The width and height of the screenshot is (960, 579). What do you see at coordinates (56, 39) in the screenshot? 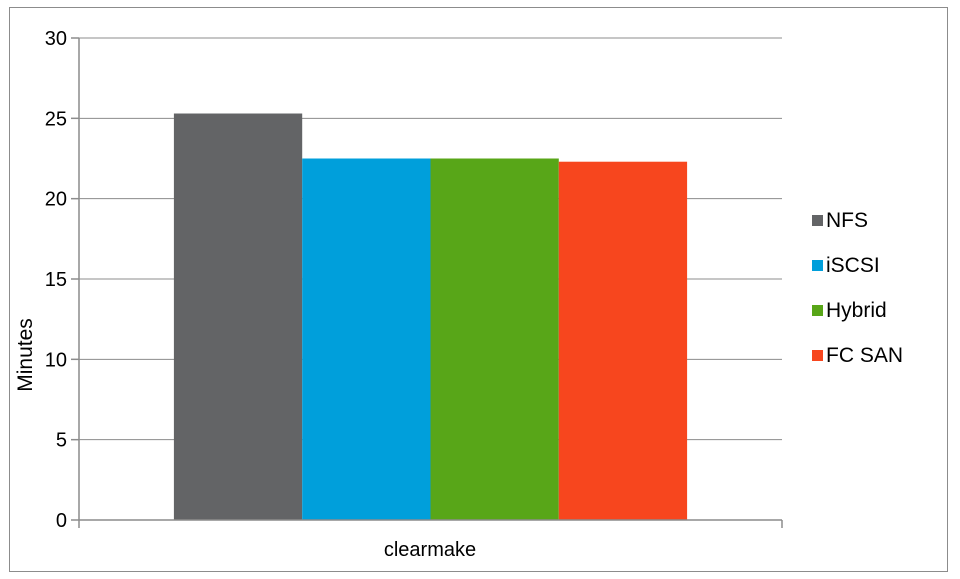
I see `y-tick-label: 30` at bounding box center [56, 39].